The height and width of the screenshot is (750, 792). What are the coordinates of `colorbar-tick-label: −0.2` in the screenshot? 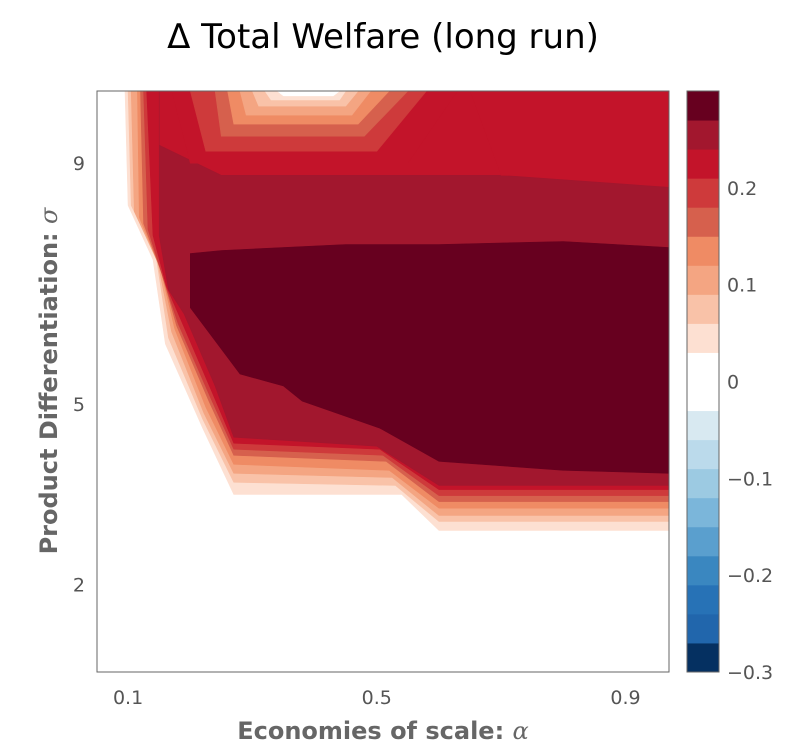 It's located at (750, 576).